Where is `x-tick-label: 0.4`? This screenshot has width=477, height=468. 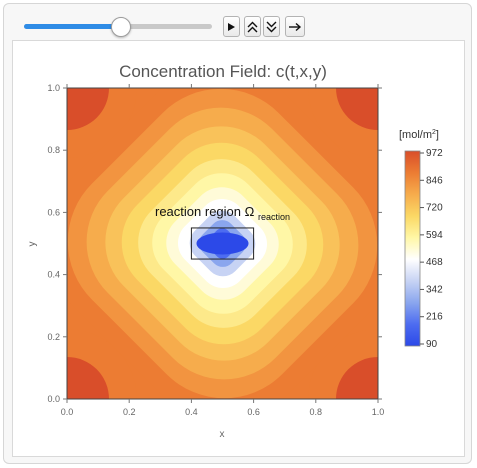
x-tick-label: 0.4 is located at coordinates (191, 412).